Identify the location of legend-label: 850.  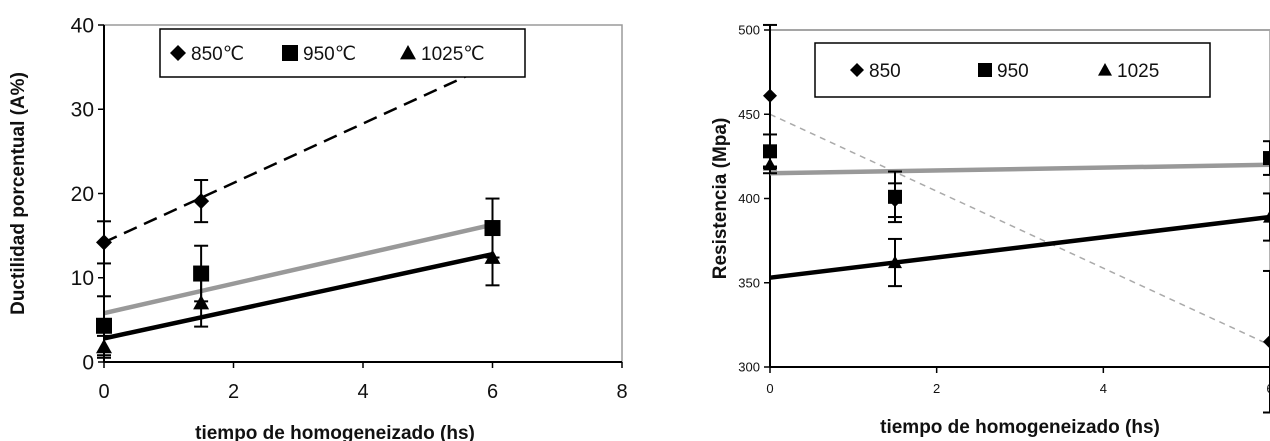
(885, 71).